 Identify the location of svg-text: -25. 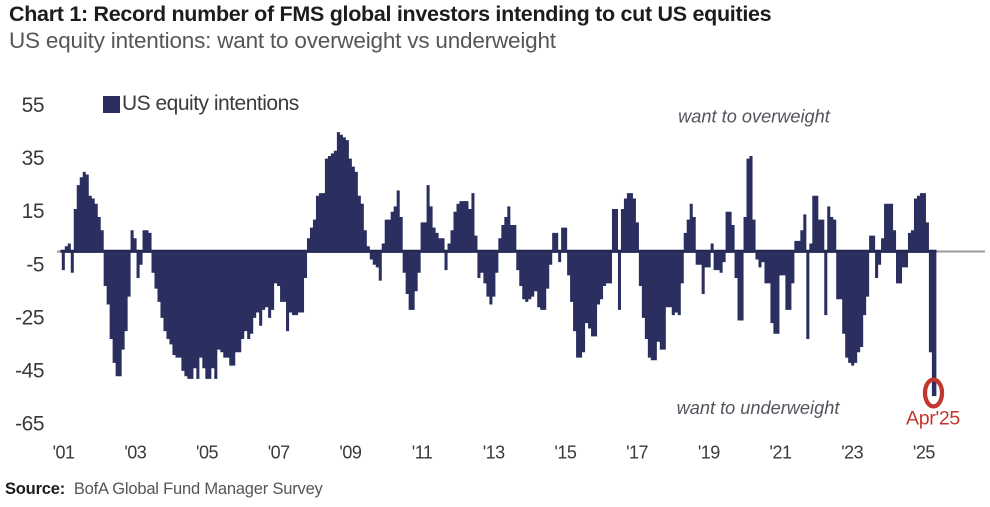
(29, 317).